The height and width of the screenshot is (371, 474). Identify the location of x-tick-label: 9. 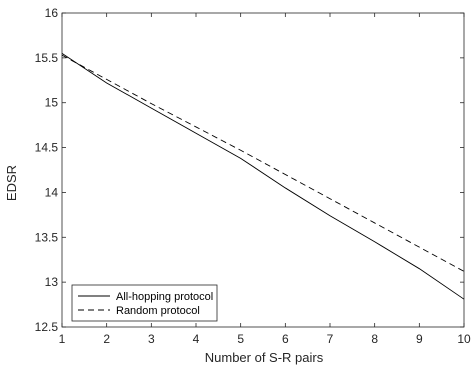
(419, 339).